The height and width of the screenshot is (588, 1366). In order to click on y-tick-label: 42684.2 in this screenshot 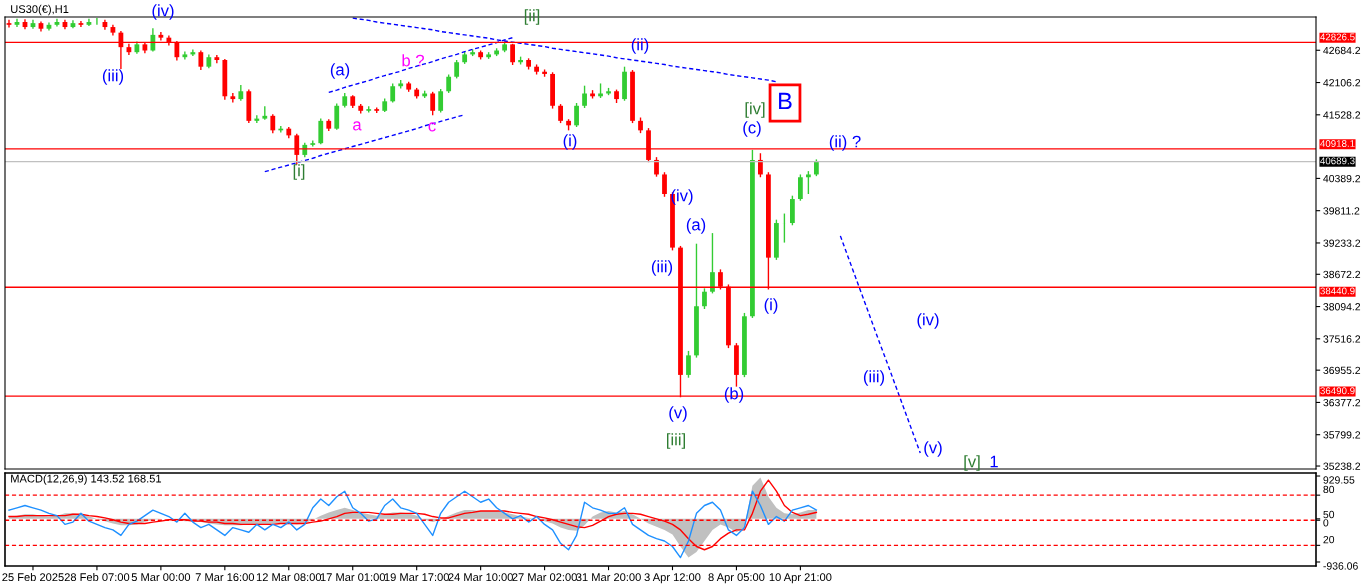, I will do `click(1342, 50)`.